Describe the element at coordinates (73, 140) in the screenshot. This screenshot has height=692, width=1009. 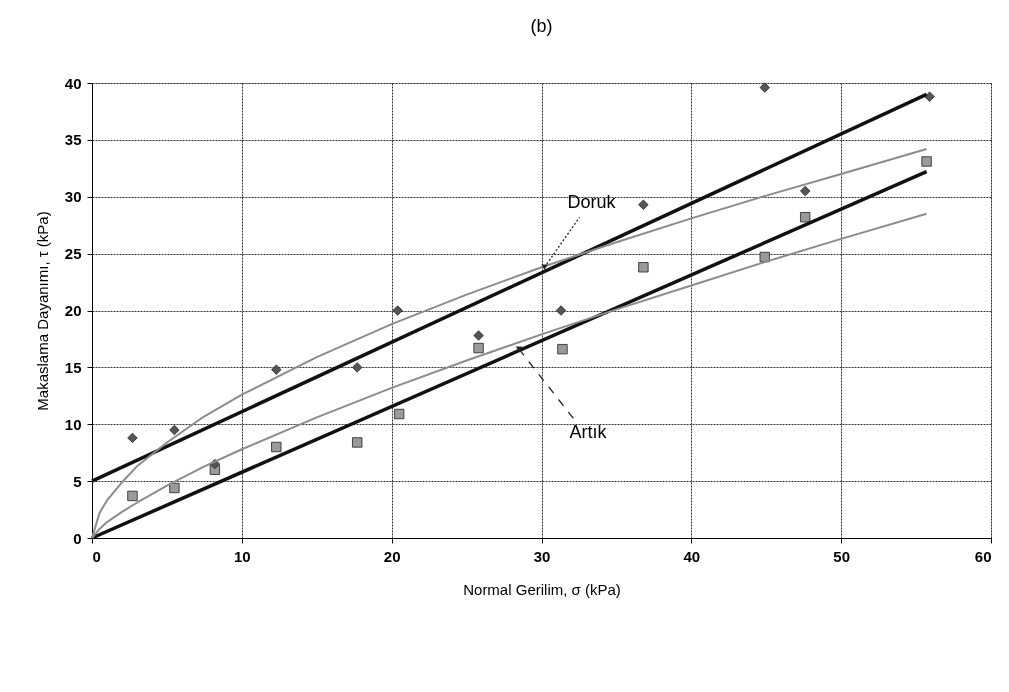
I see `y-tick-label: 35` at that location.